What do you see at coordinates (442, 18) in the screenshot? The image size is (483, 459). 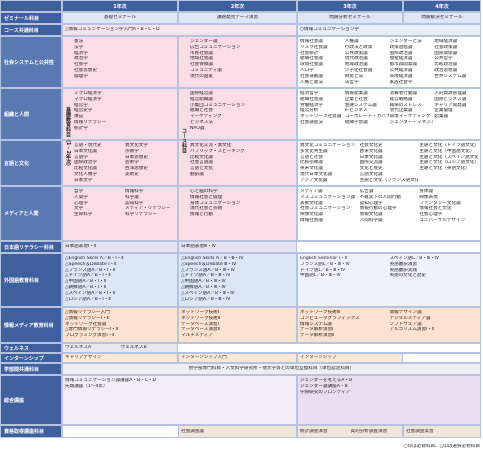 I see `course-name: 問題解決ゼミナール` at bounding box center [442, 18].